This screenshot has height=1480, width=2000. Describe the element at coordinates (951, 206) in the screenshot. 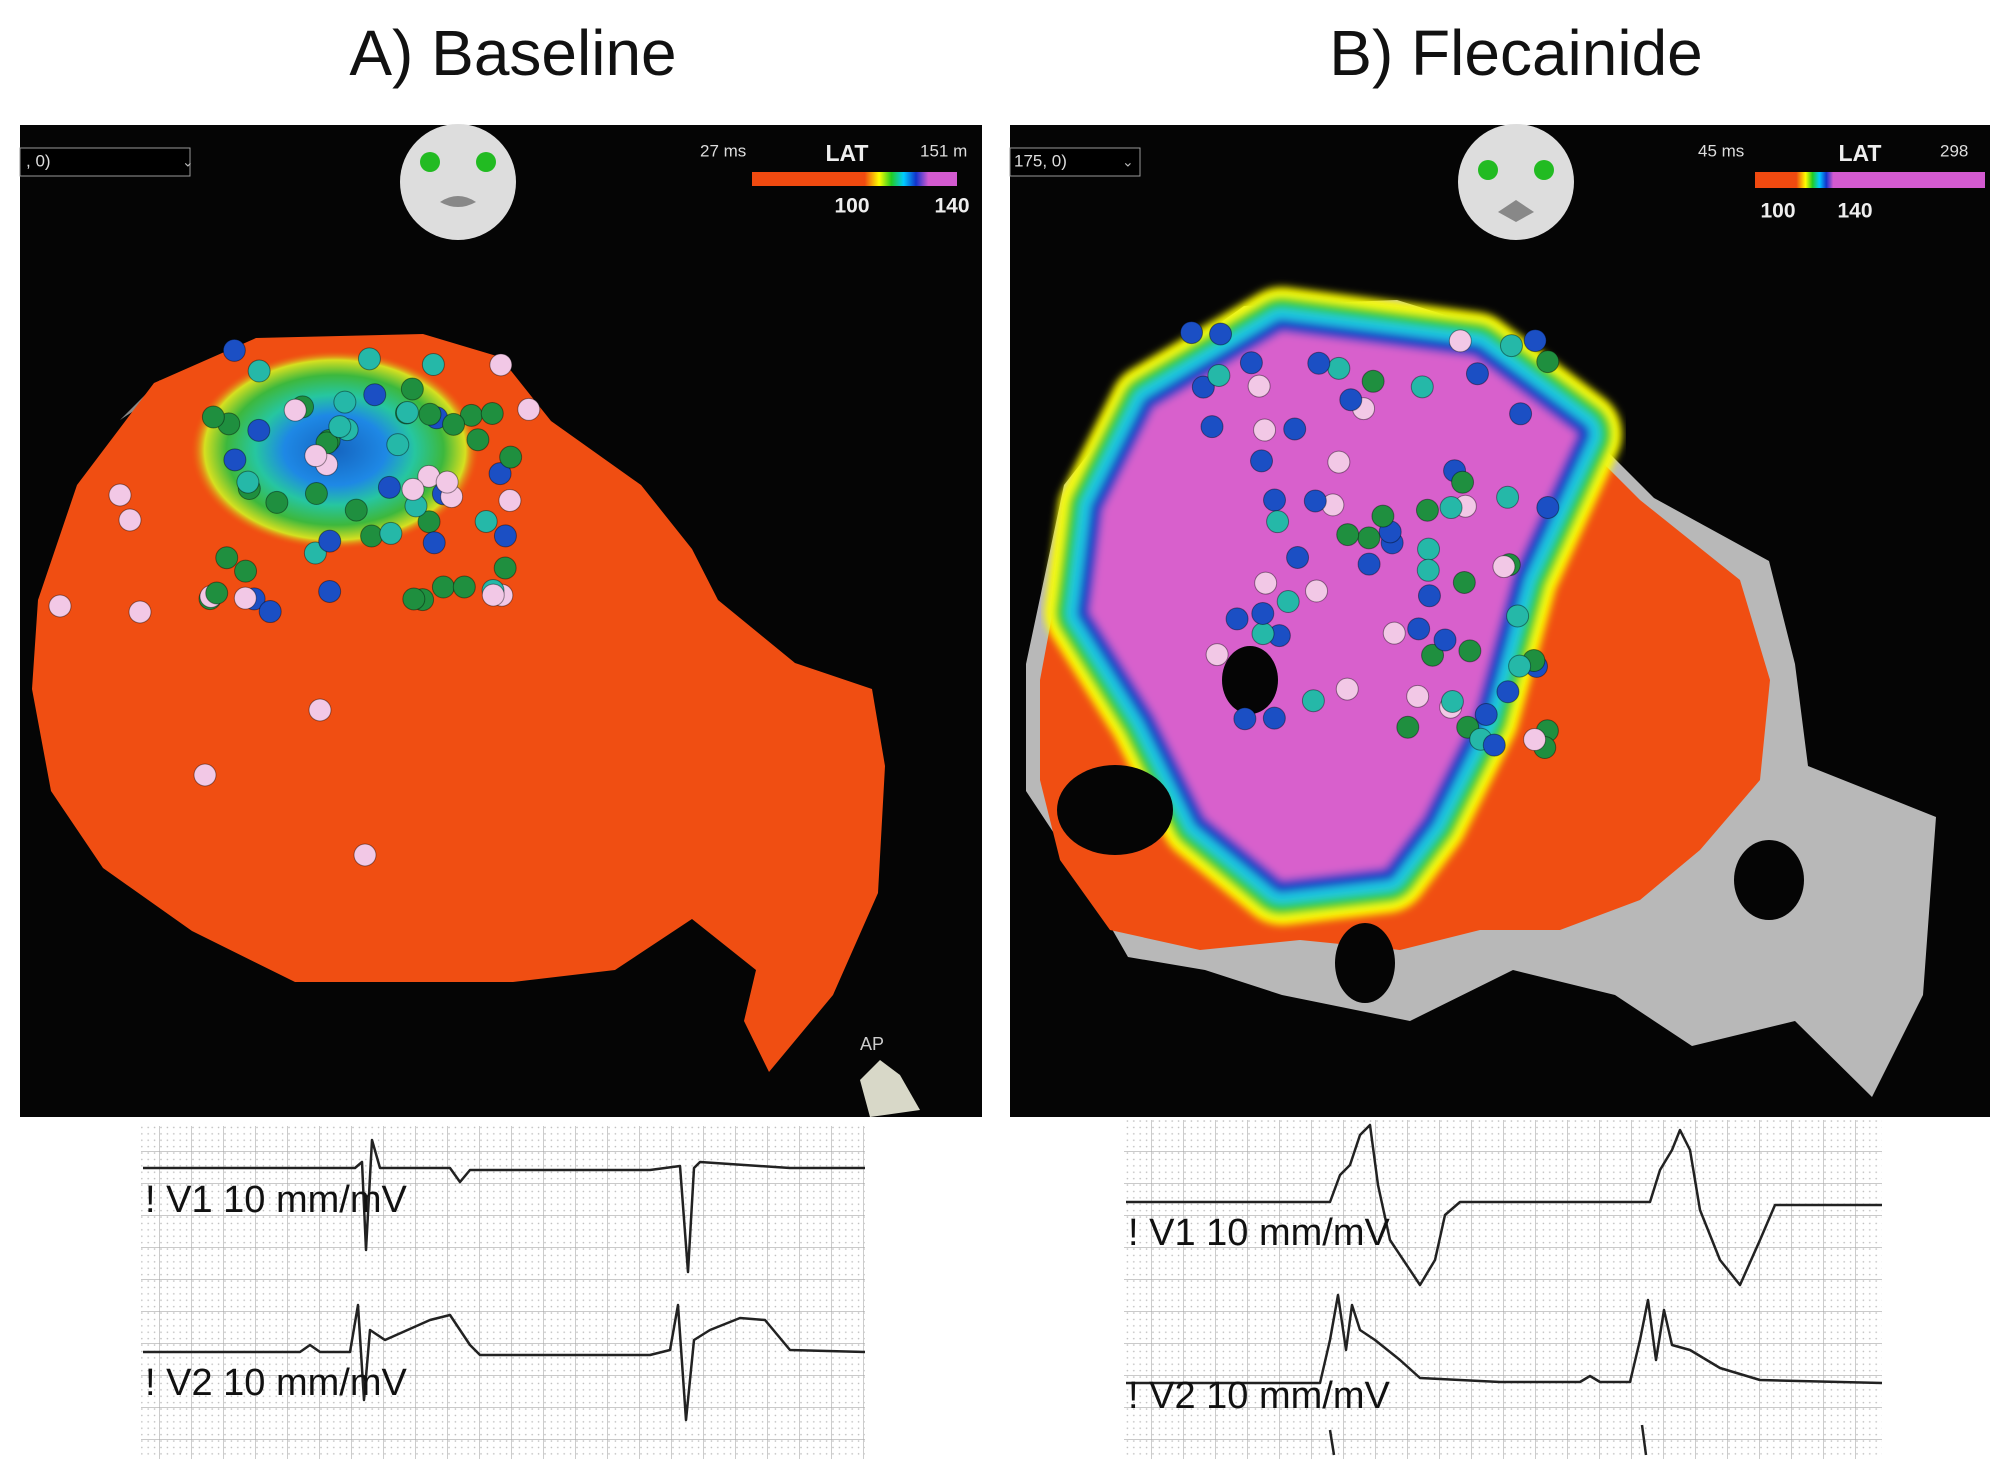

I see `scale-tick: 140` at that location.